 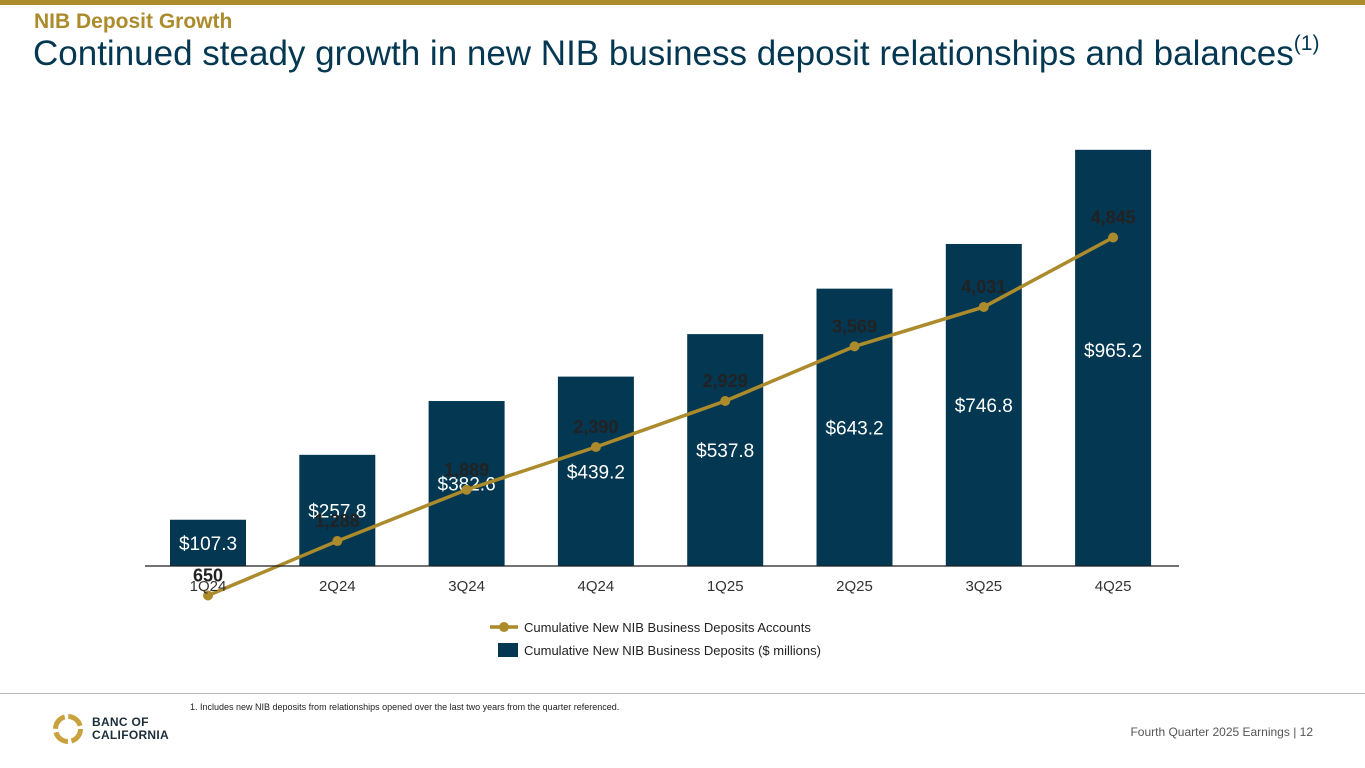 I want to click on bar-3Q24, so click(x=466, y=483).